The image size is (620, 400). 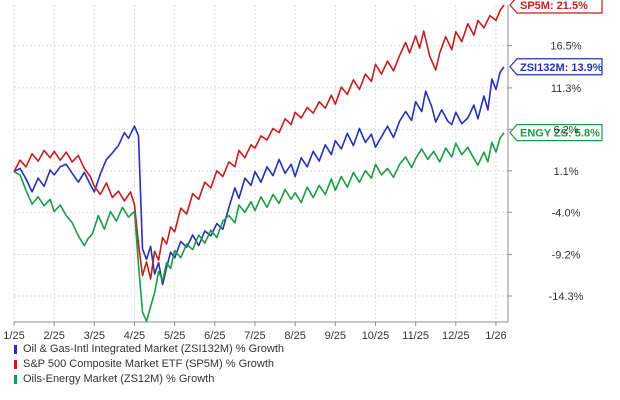 I want to click on end-label-box-sp5m, so click(x=556, y=7).